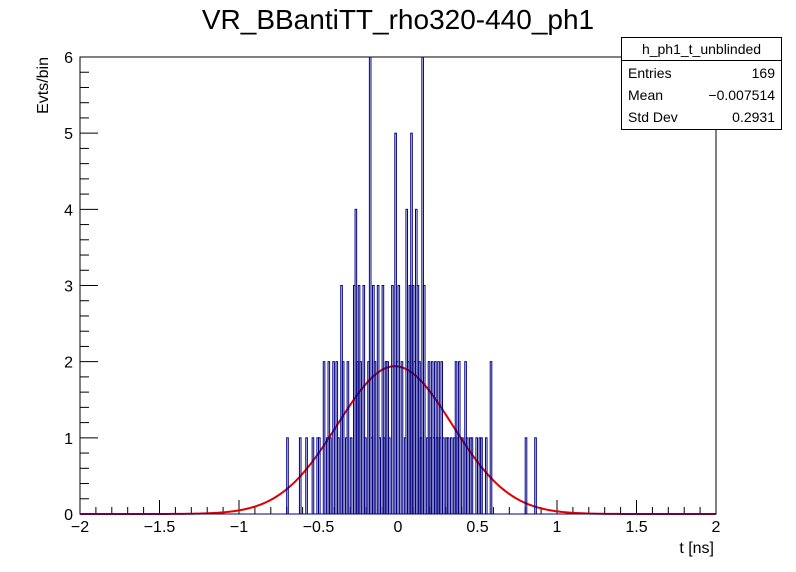 The image size is (796, 572). What do you see at coordinates (653, 117) in the screenshot?
I see `stats-stddev-label: Std Dev` at bounding box center [653, 117].